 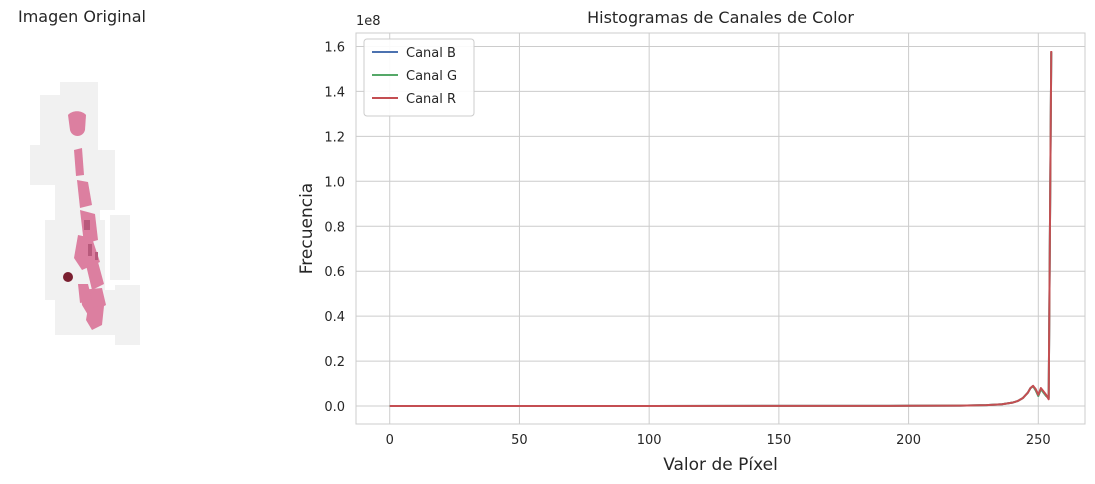 I want to click on tissue-strip, so click(x=87, y=220).